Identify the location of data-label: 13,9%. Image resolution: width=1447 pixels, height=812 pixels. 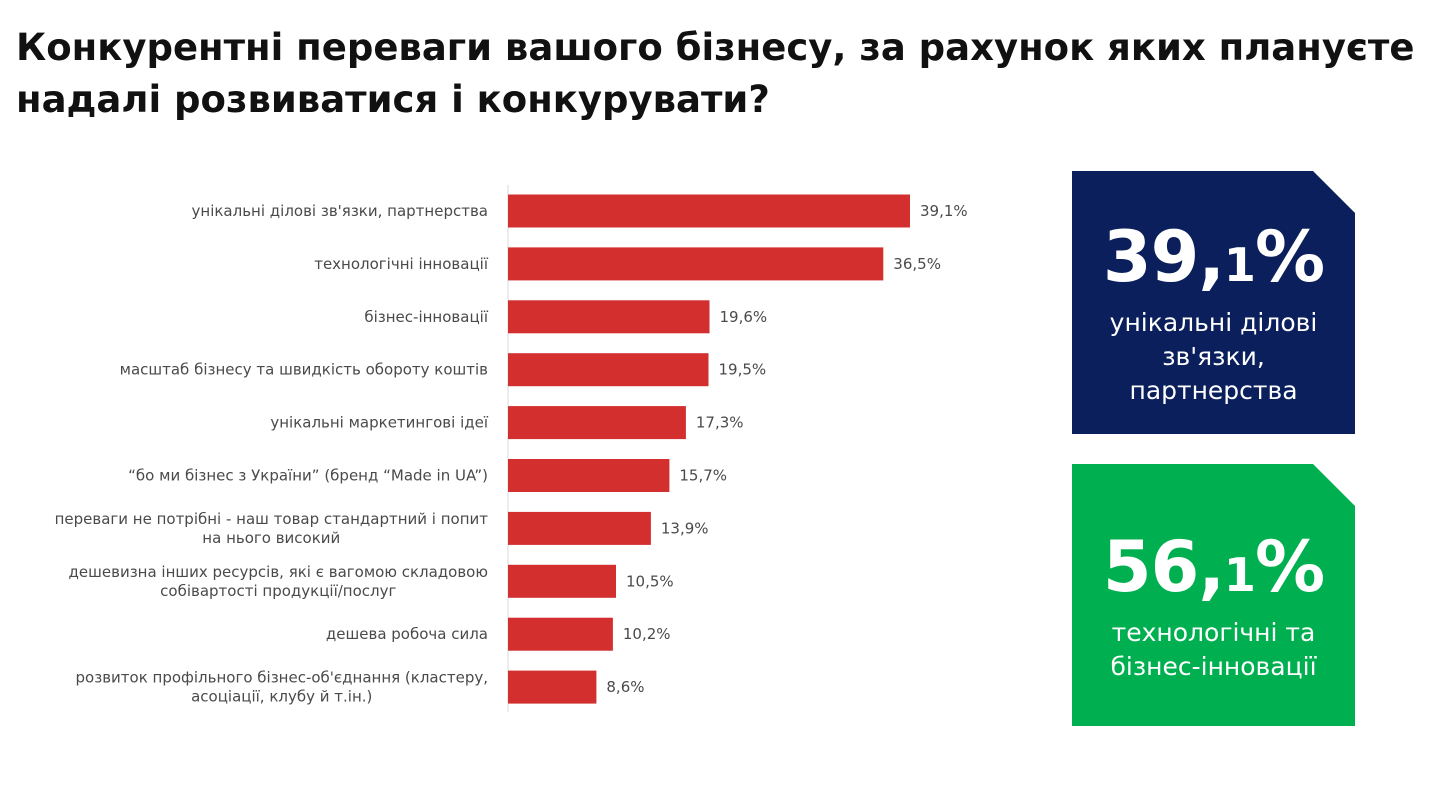
(685, 528).